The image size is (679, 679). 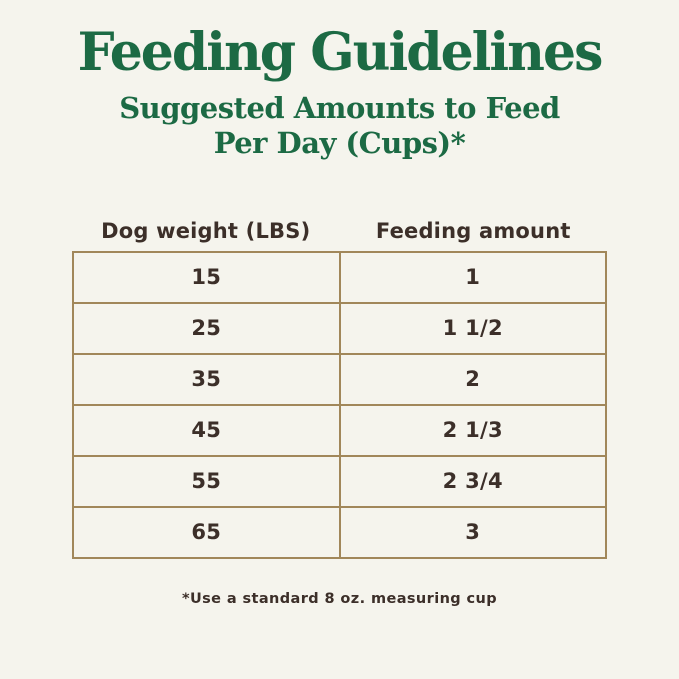 I want to click on amount-cell: 2 3/4, so click(x=472, y=481).